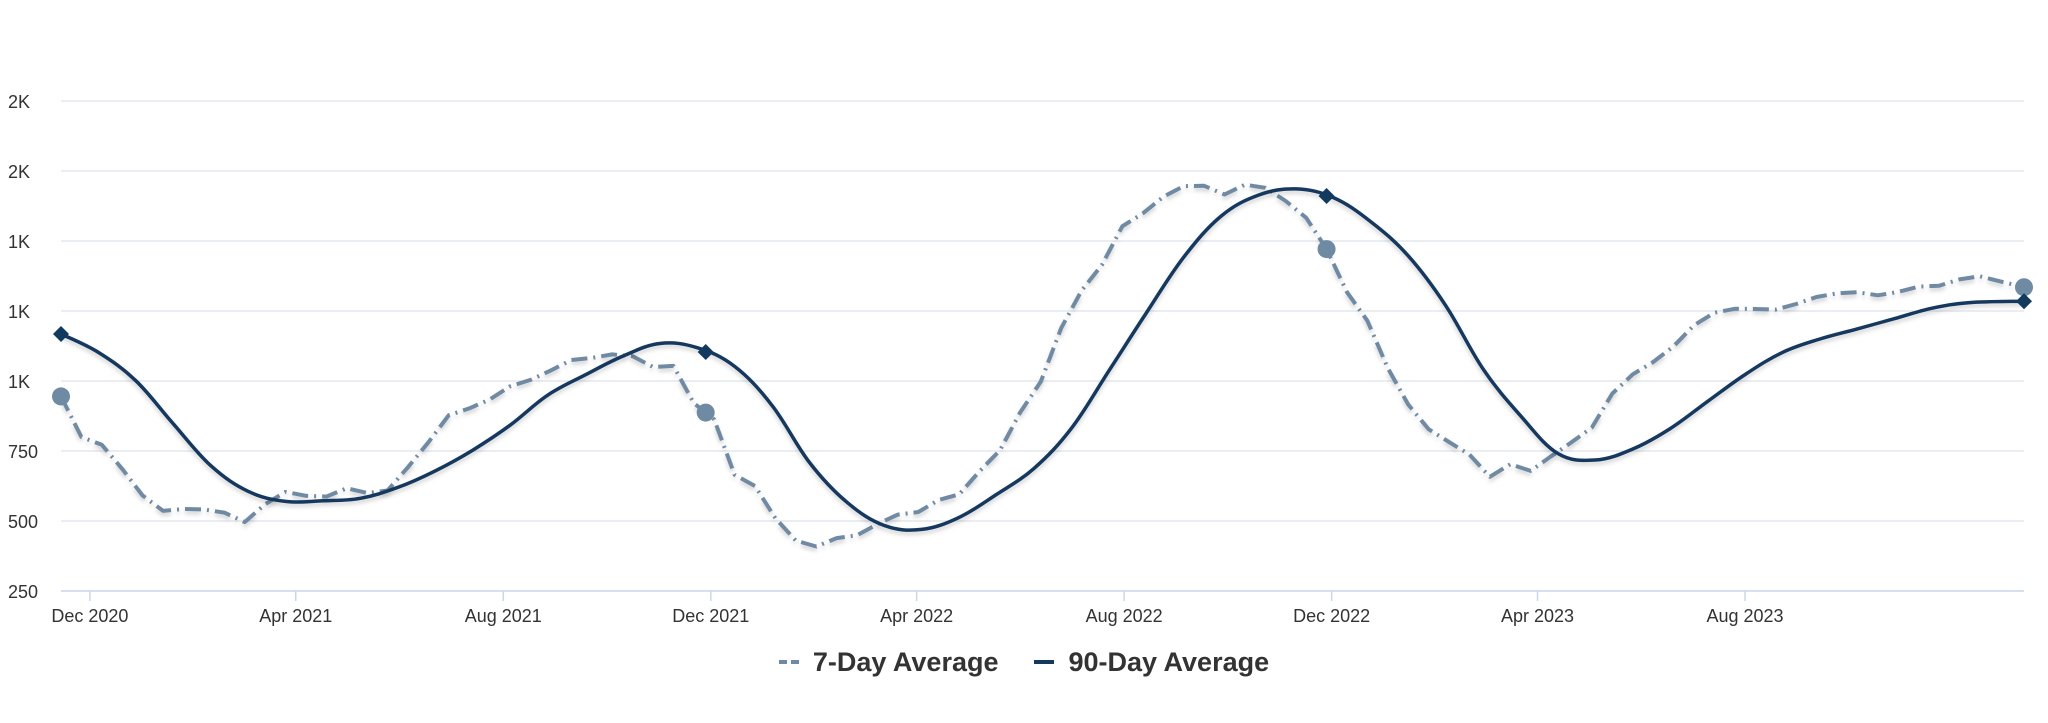  I want to click on x-tick-label: Apr 2023, so click(1537, 616).